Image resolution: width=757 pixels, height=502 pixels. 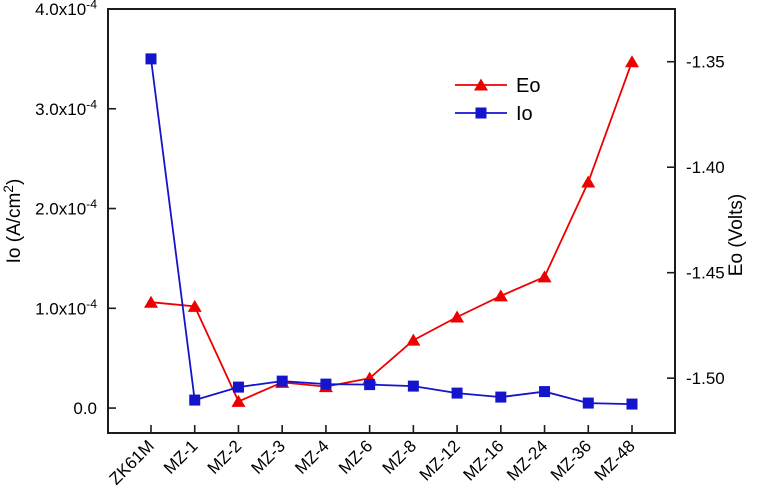 What do you see at coordinates (705, 62) in the screenshot?
I see `right-axis-tick-label: -1.35` at bounding box center [705, 62].